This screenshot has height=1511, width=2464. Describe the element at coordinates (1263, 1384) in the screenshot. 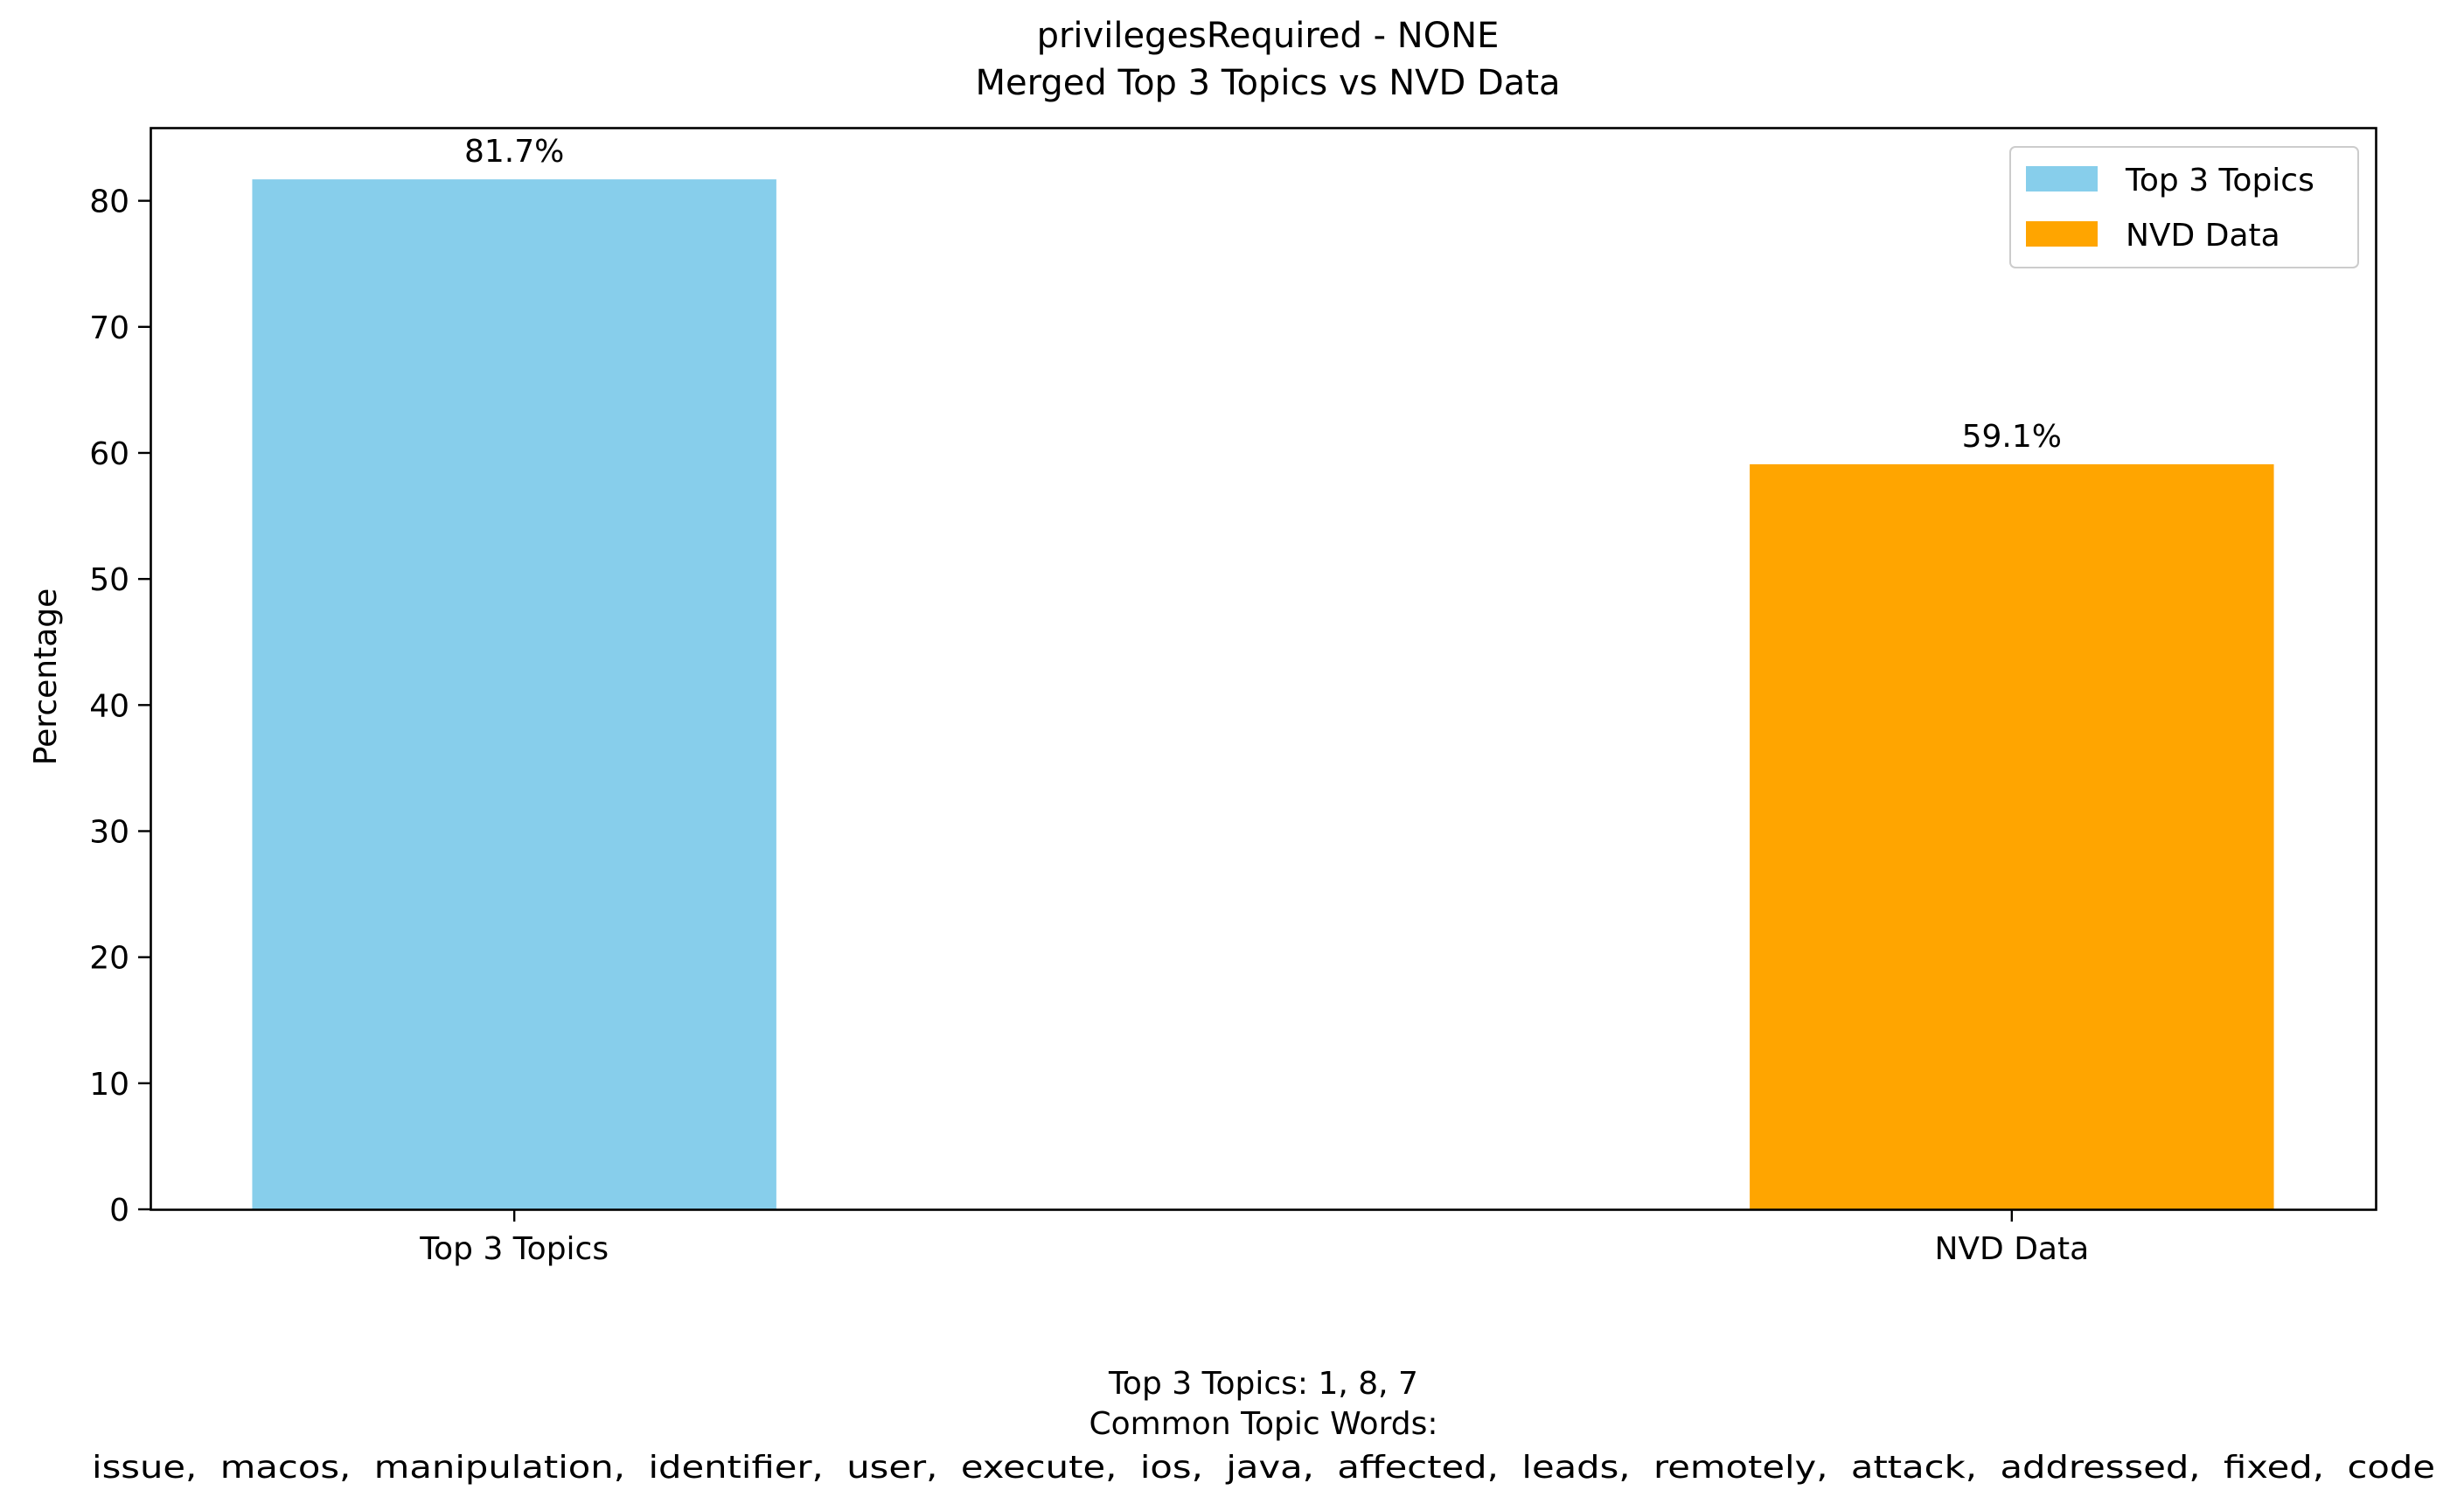

I see `caption-top-topics: Top 3 Topics: 1, 8, 7` at that location.